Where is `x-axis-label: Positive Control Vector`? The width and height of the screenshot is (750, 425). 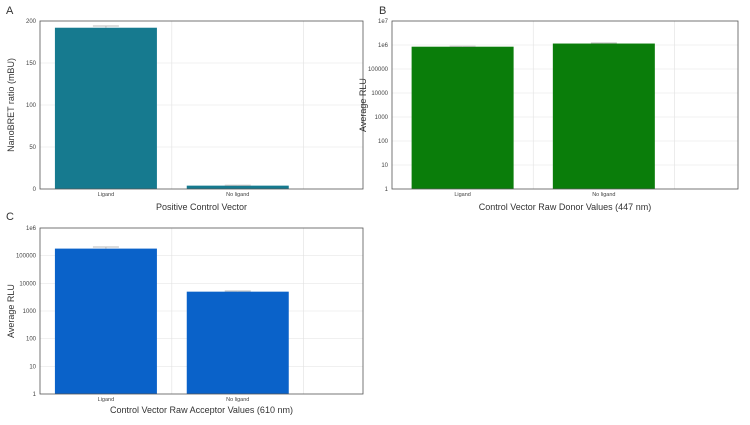
x-axis-label: Positive Control Vector is located at coordinates (201, 207).